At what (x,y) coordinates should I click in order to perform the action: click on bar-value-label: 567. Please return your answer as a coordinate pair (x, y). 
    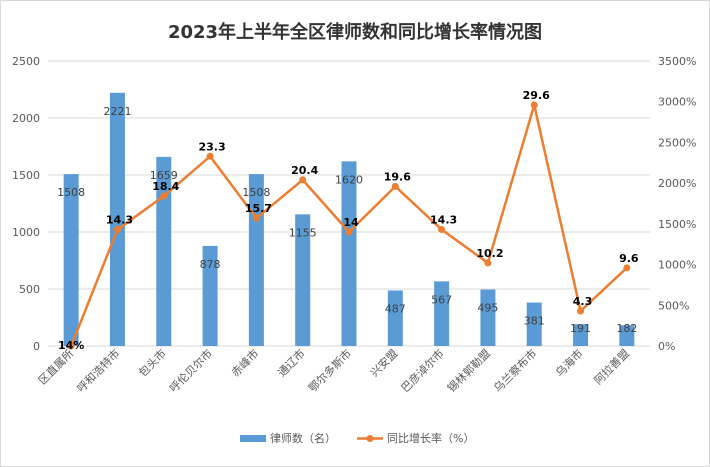
    Looking at the image, I should click on (441, 299).